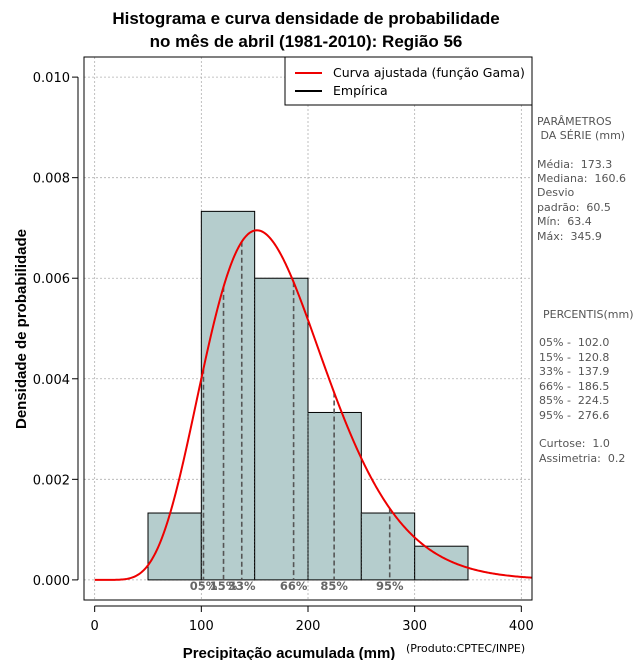 The height and width of the screenshot is (660, 640). Describe the element at coordinates (582, 458) in the screenshot. I see `stat-assimetria: Assimetria: 0.2` at that location.